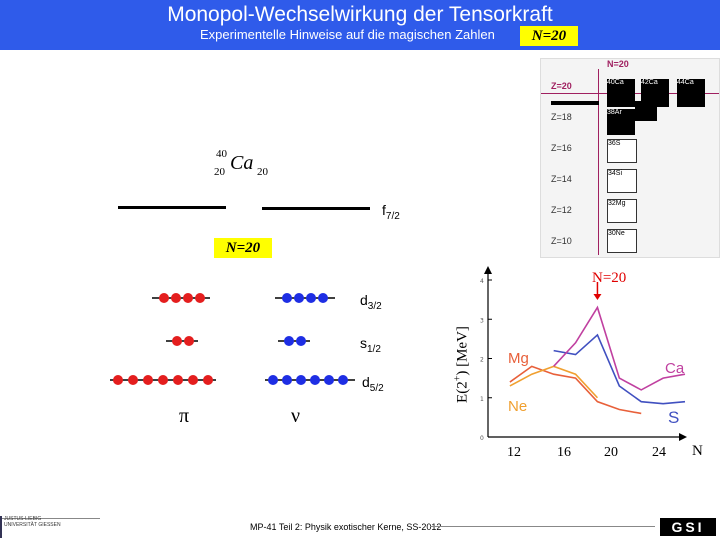 This screenshot has height=540, width=720. I want to click on nuclide-row-z10: Z=10, so click(561, 241).